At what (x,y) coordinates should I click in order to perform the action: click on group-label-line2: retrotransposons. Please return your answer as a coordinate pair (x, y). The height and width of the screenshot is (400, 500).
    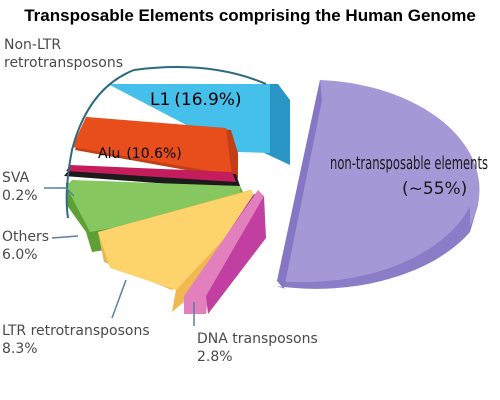
    Looking at the image, I should click on (63, 63).